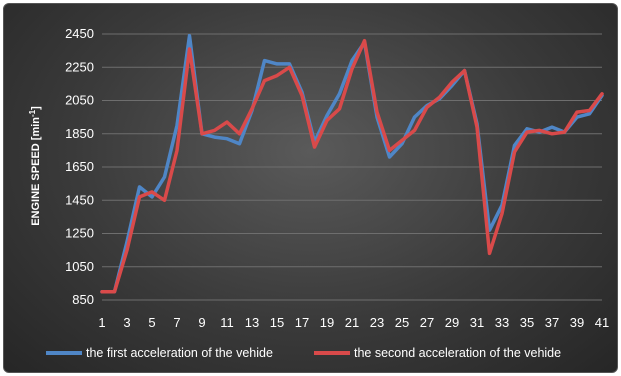 The height and width of the screenshot is (376, 621). I want to click on x-tick-label: 1, so click(101, 322).